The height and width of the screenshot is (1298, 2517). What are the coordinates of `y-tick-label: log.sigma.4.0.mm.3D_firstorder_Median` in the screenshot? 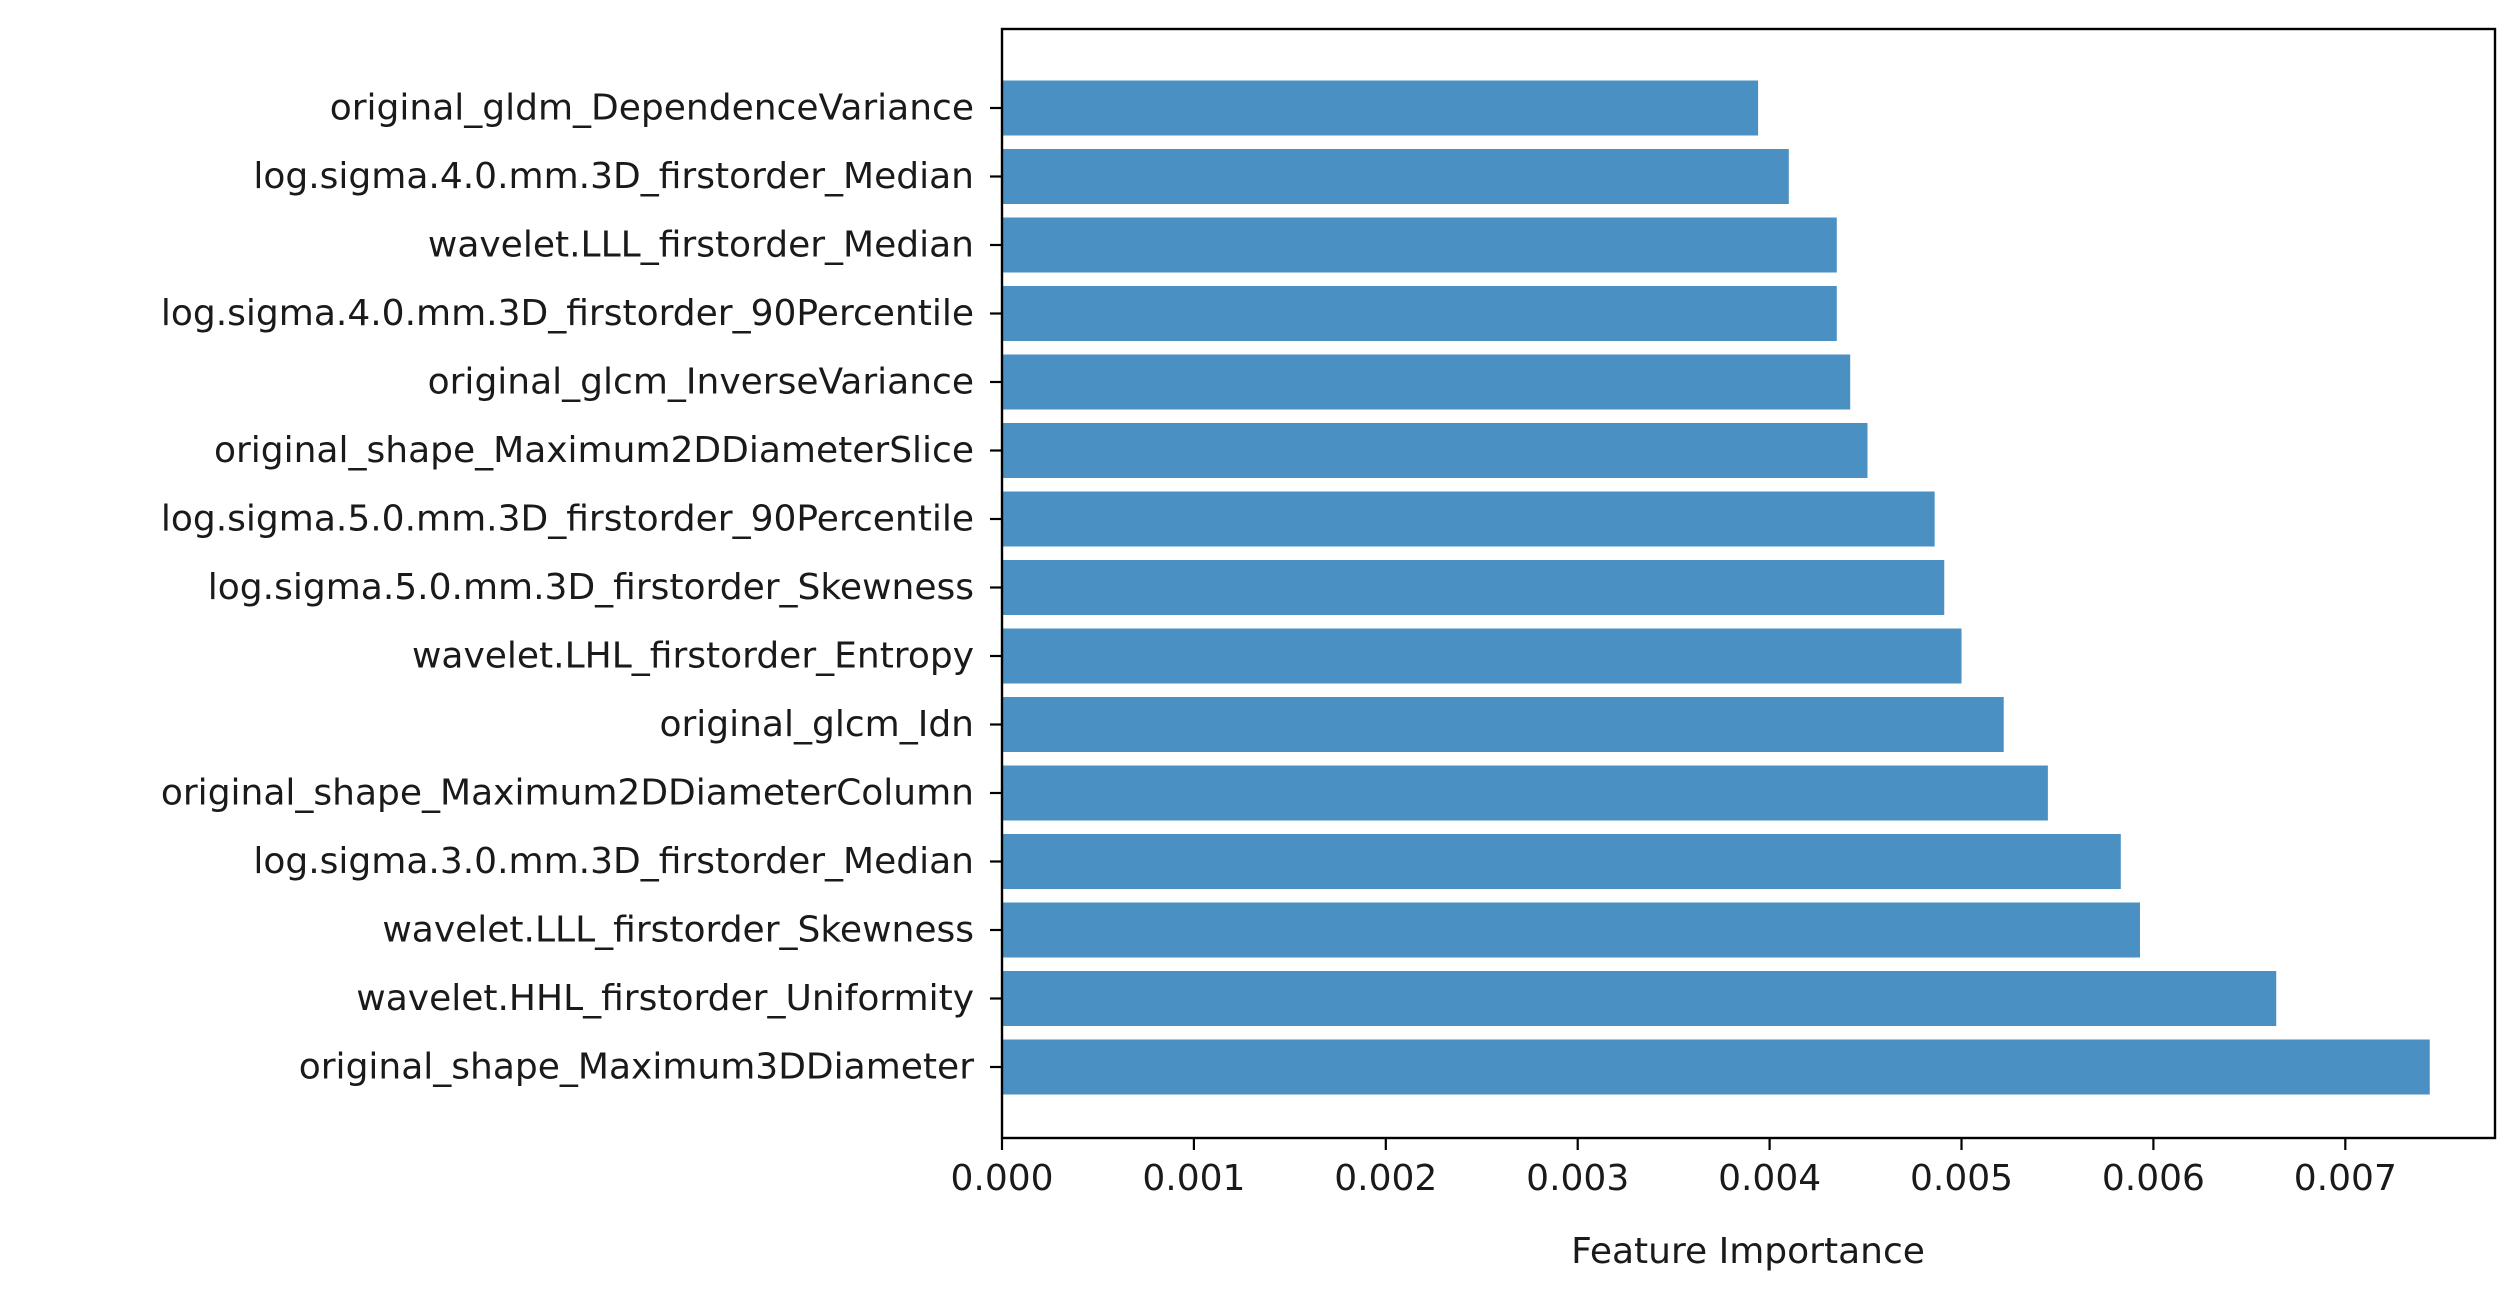 It's located at (613, 176).